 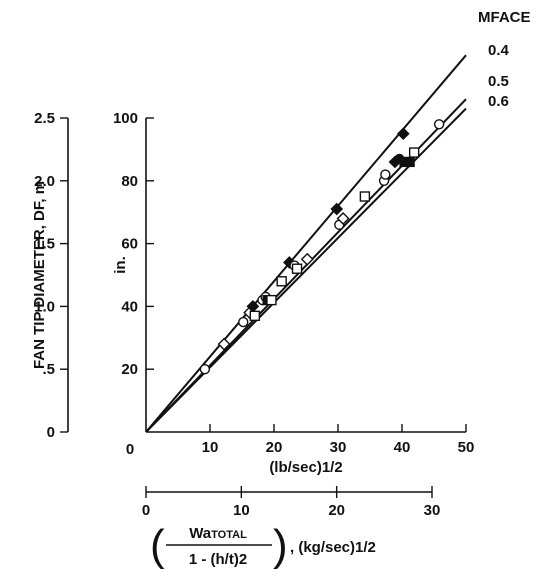 I want to click on legend-label-mach-0.6: 0.6, so click(x=498, y=101).